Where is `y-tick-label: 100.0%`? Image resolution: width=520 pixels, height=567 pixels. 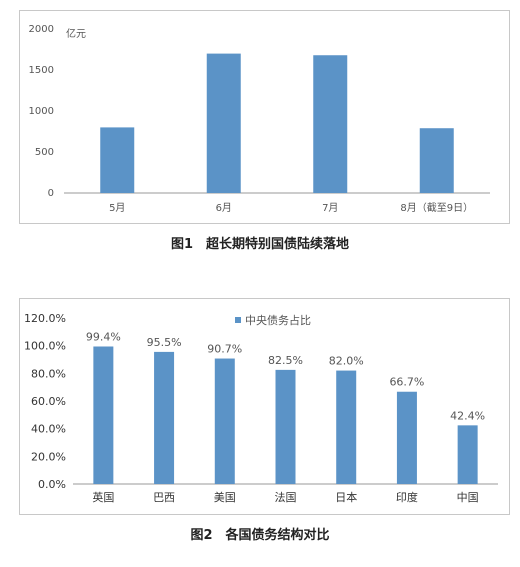 y-tick-label: 100.0% is located at coordinates (45, 346).